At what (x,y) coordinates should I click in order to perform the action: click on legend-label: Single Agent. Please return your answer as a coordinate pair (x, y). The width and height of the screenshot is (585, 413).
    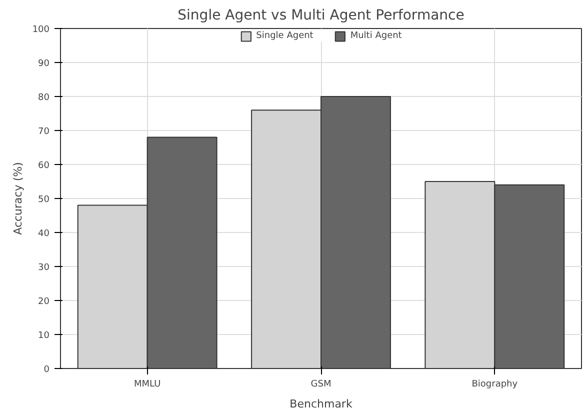
    Looking at the image, I should click on (285, 36).